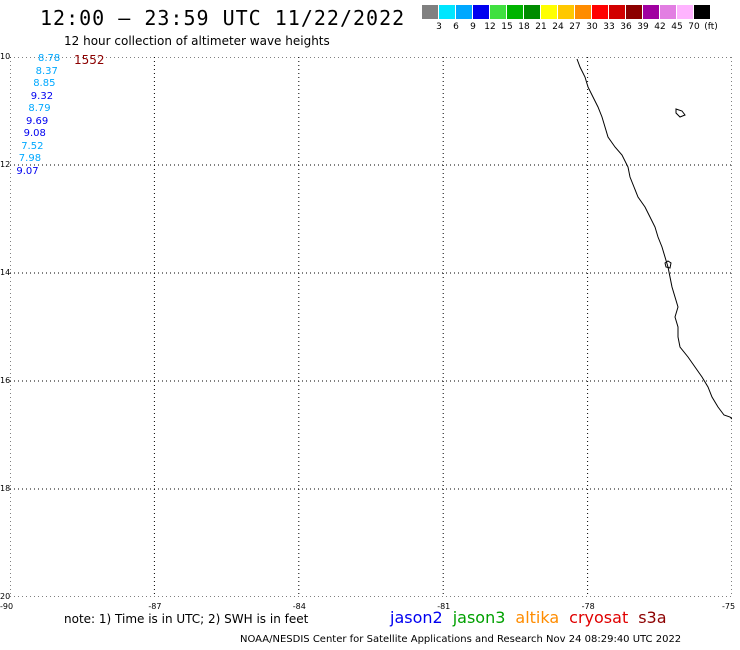  Describe the element at coordinates (439, 27) in the screenshot. I see `legend-label: 3` at that location.